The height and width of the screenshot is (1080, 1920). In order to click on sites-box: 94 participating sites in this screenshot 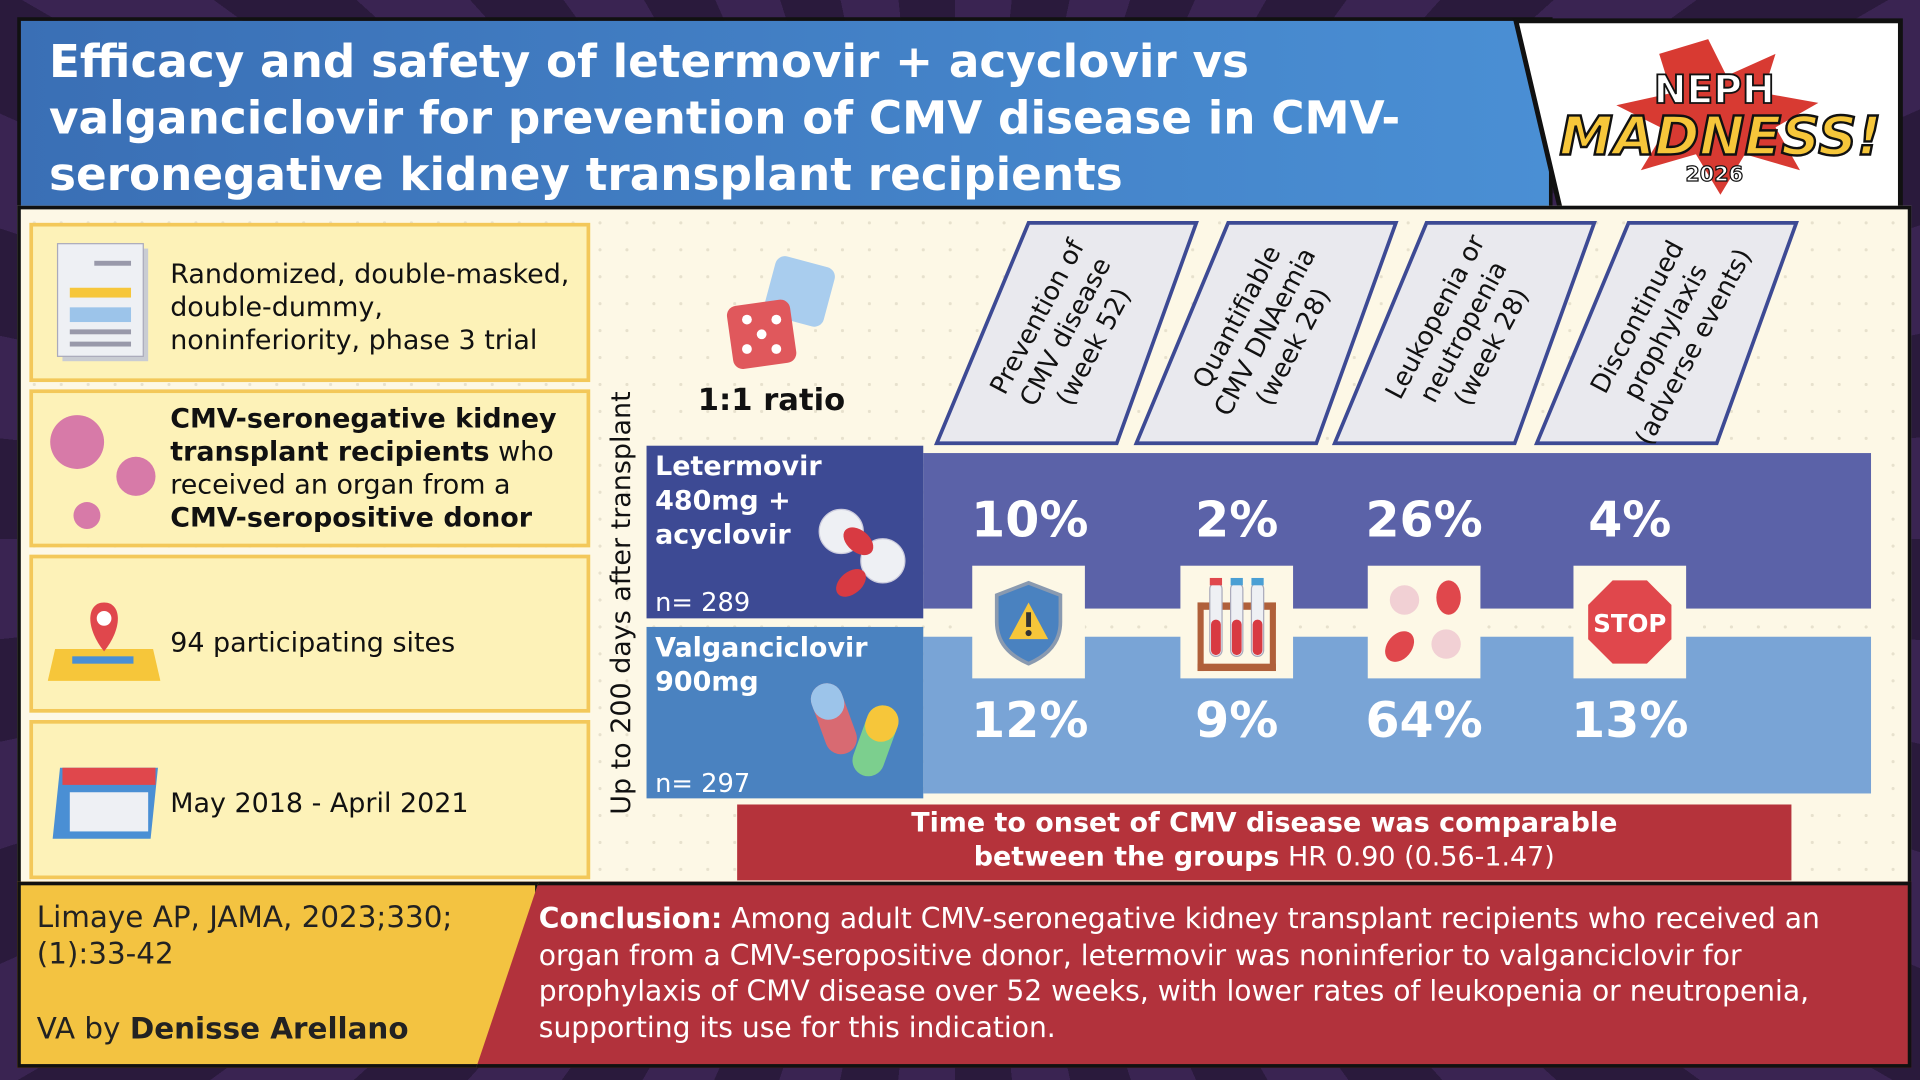, I will do `click(310, 633)`.